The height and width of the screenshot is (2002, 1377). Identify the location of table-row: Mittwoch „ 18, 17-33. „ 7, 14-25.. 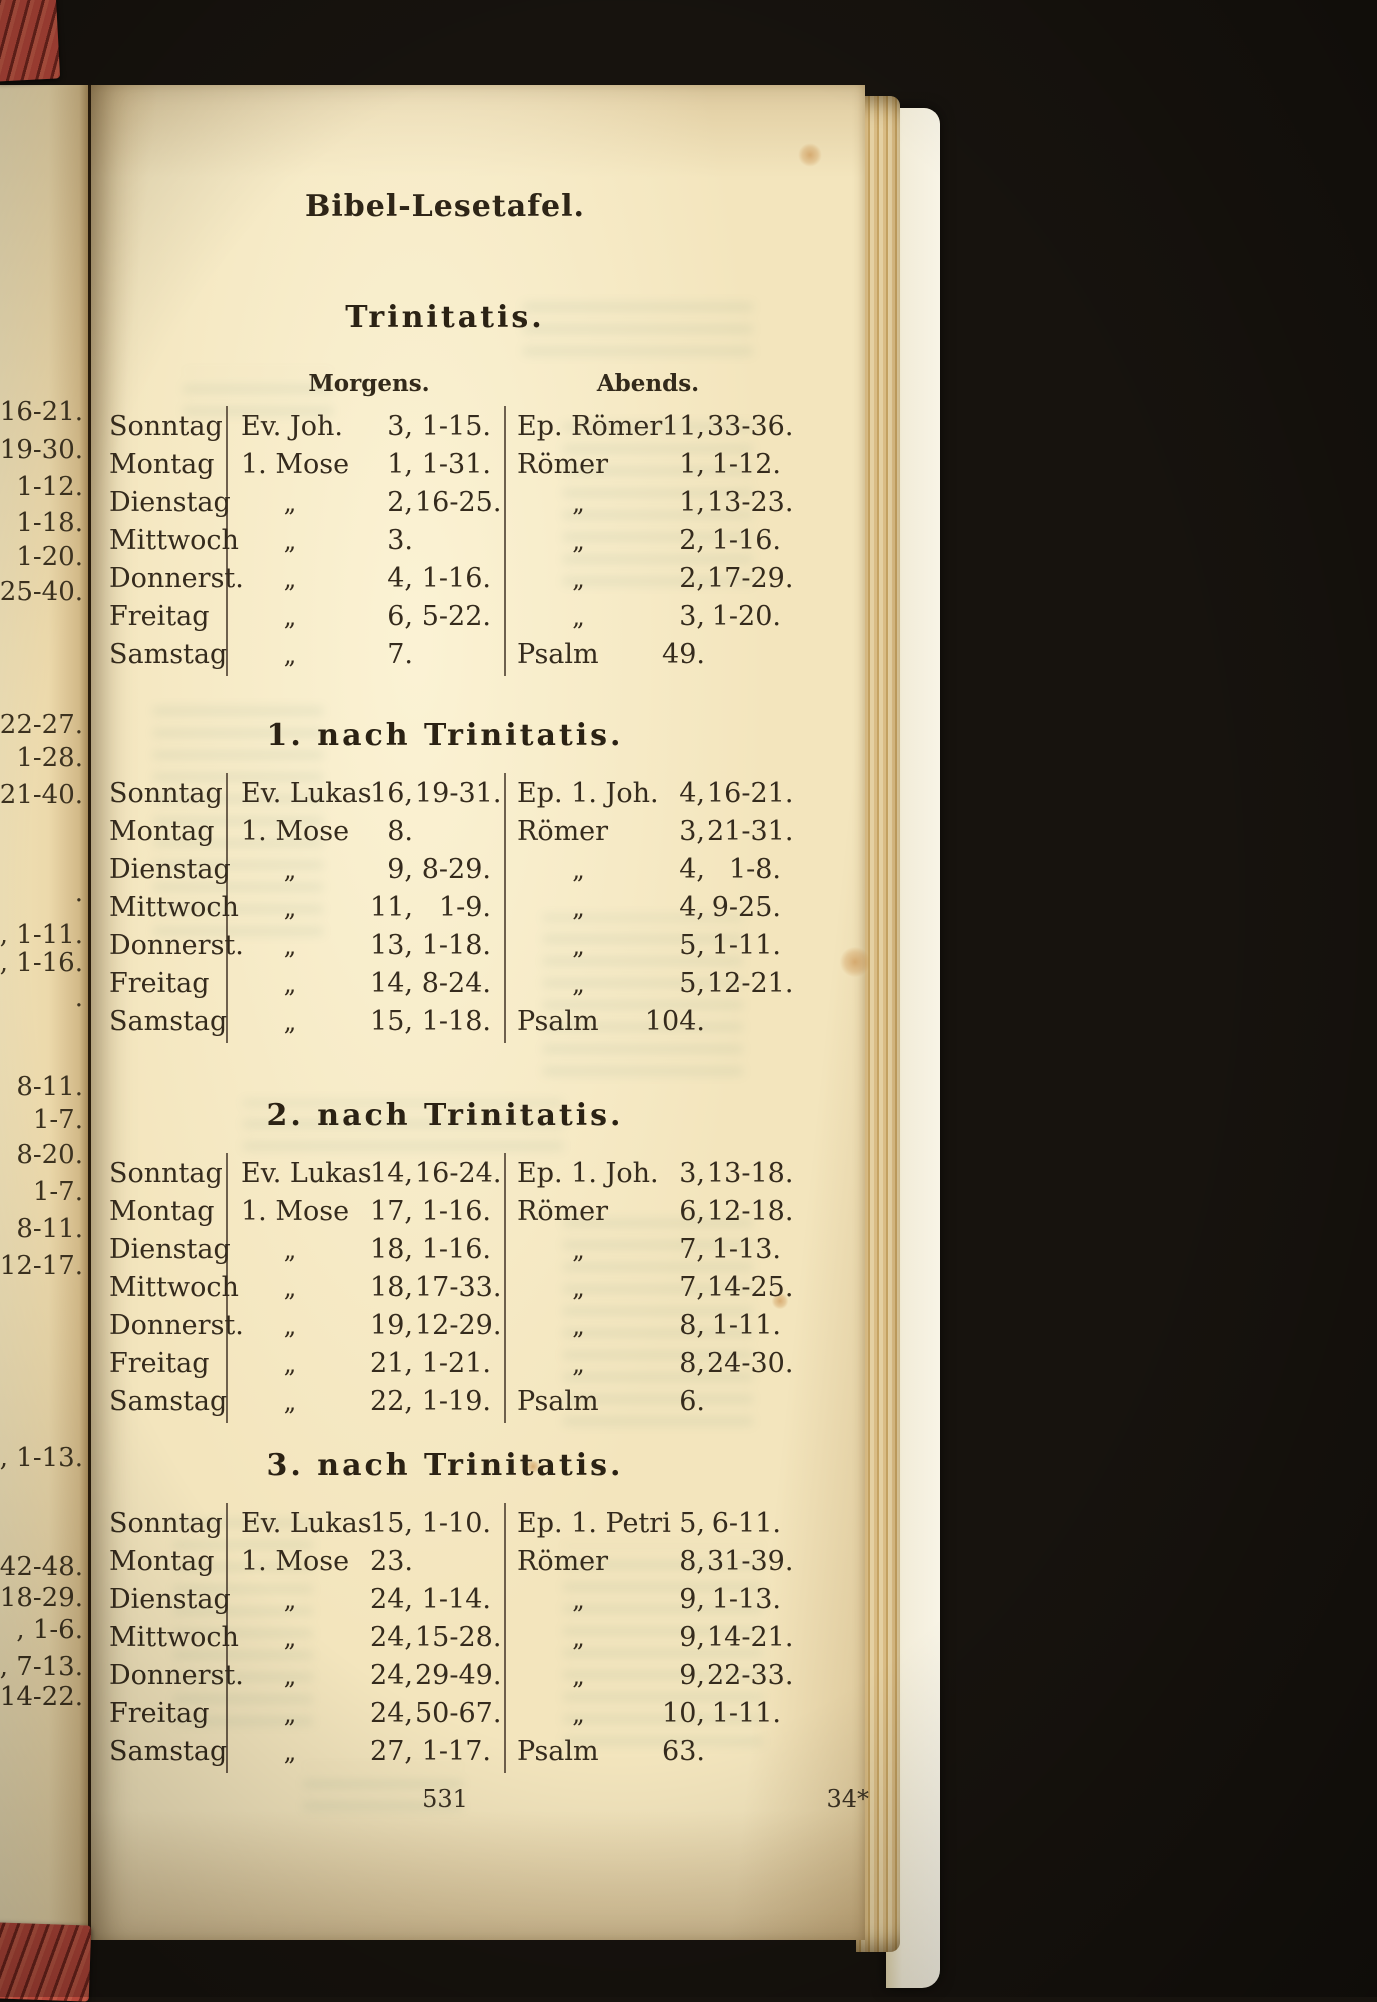
(451, 1288).